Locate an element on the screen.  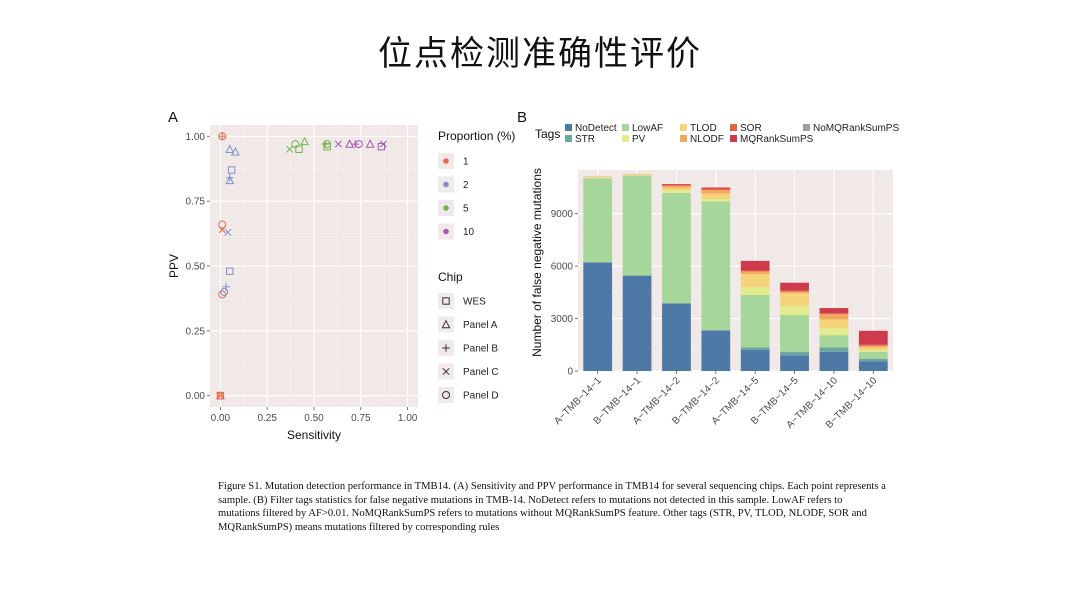
legend-label: NoMQRankSumPS is located at coordinates (856, 128).